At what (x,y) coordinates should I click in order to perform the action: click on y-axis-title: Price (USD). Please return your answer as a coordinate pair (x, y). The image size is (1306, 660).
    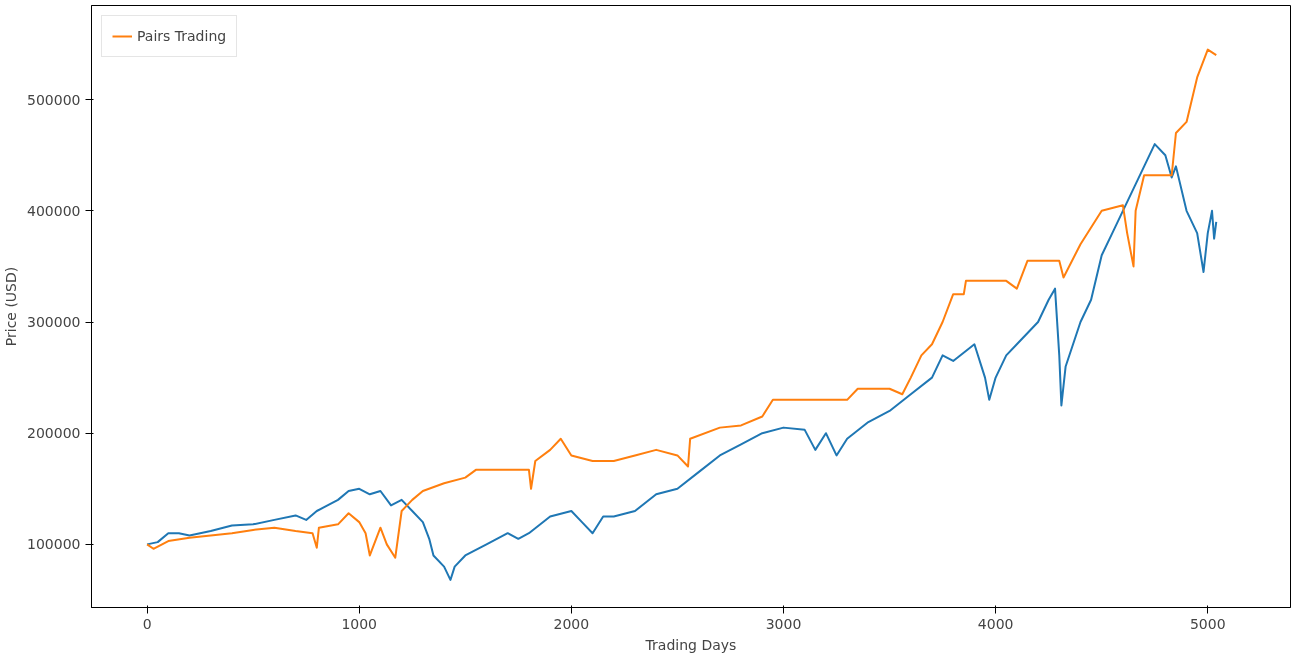
    Looking at the image, I should click on (11, 306).